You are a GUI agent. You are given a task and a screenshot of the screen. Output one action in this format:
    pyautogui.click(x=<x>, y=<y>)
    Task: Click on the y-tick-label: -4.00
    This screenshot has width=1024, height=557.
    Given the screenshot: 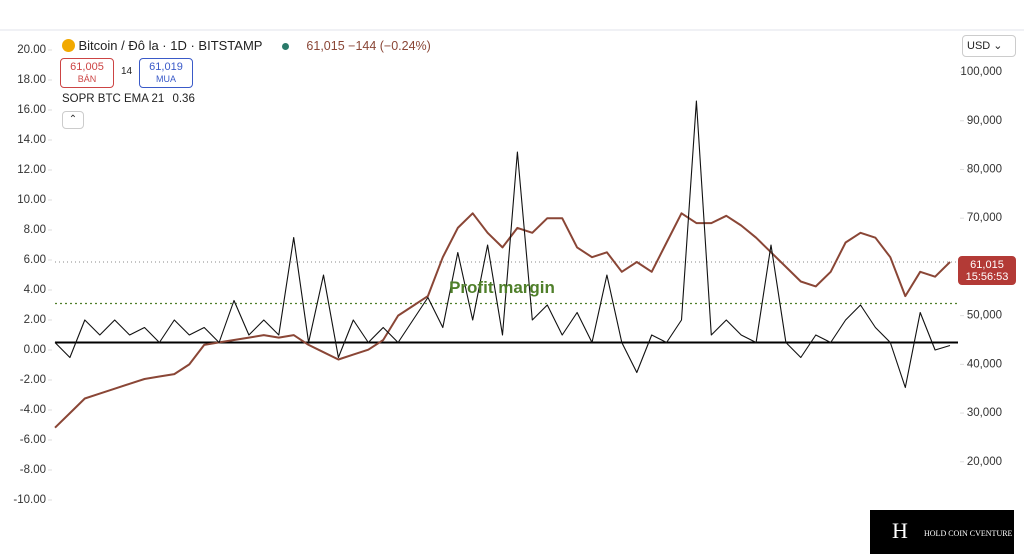 What is the action you would take?
    pyautogui.click(x=33, y=410)
    